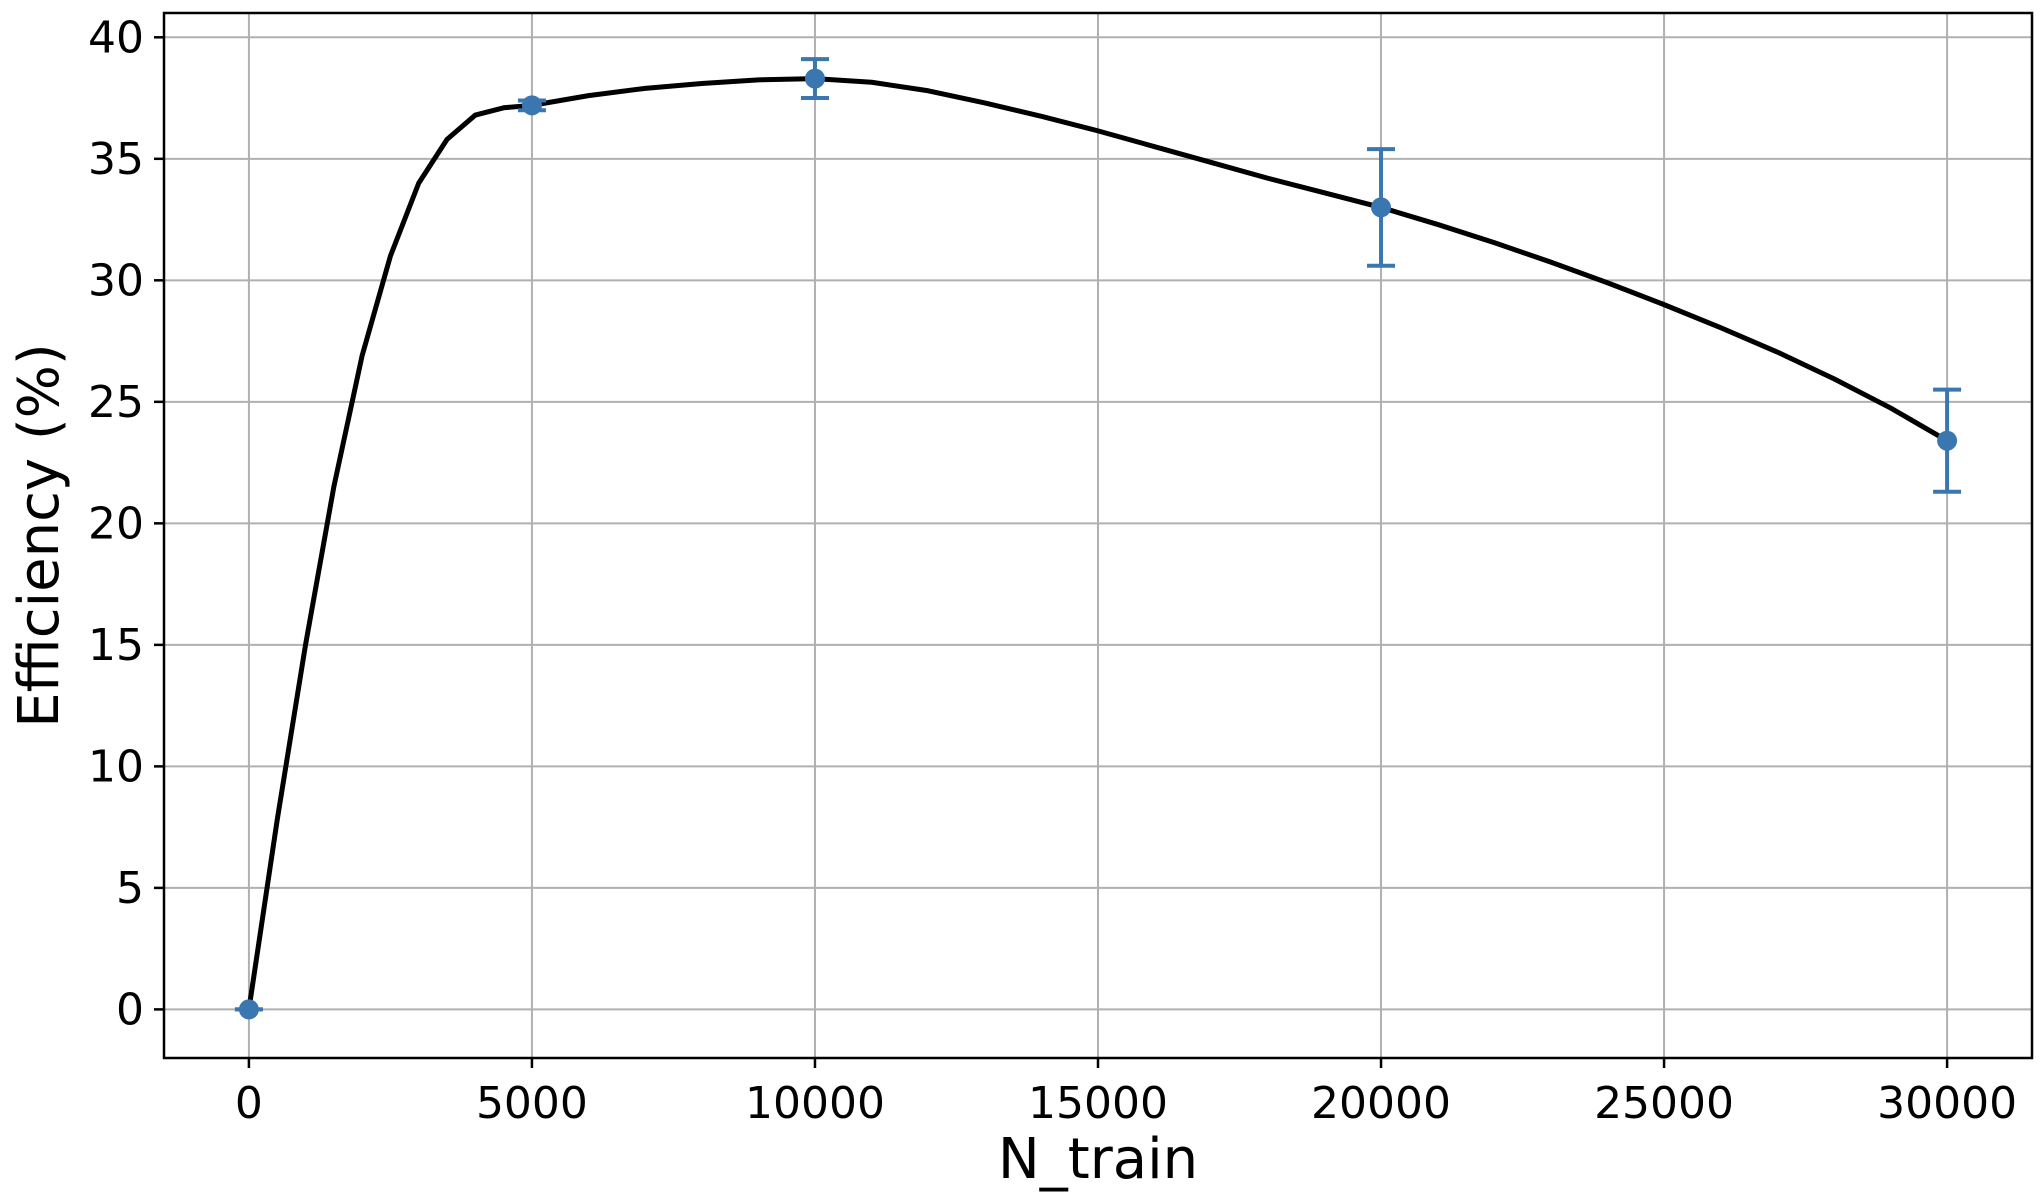 Image resolution: width=2043 pixels, height=1201 pixels. Describe the element at coordinates (1098, 1103) in the screenshot. I see `x-tick-label: 15000` at that location.